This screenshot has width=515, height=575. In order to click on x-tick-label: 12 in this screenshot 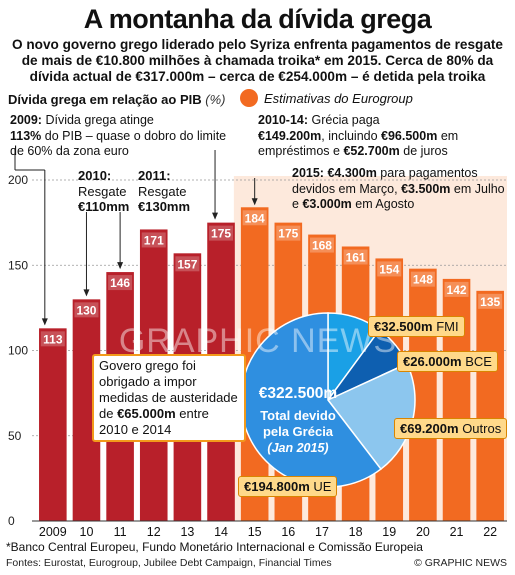, I will do `click(154, 532)`.